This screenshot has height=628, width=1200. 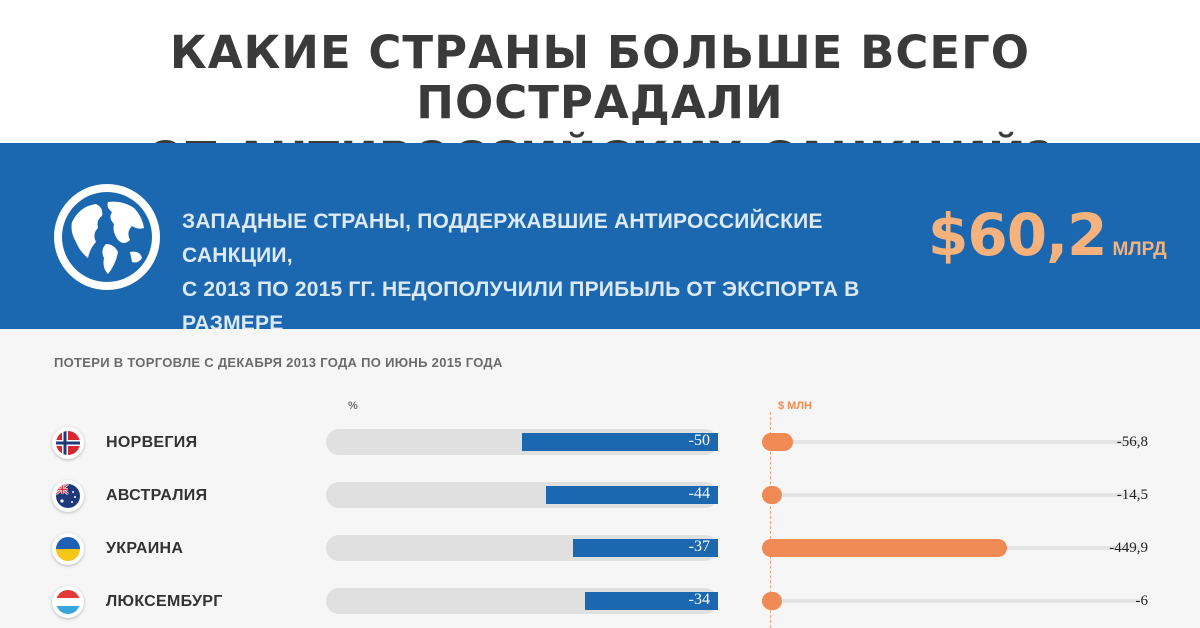 I want to click on loss-amount-unit: МЛРД, so click(x=1139, y=249).